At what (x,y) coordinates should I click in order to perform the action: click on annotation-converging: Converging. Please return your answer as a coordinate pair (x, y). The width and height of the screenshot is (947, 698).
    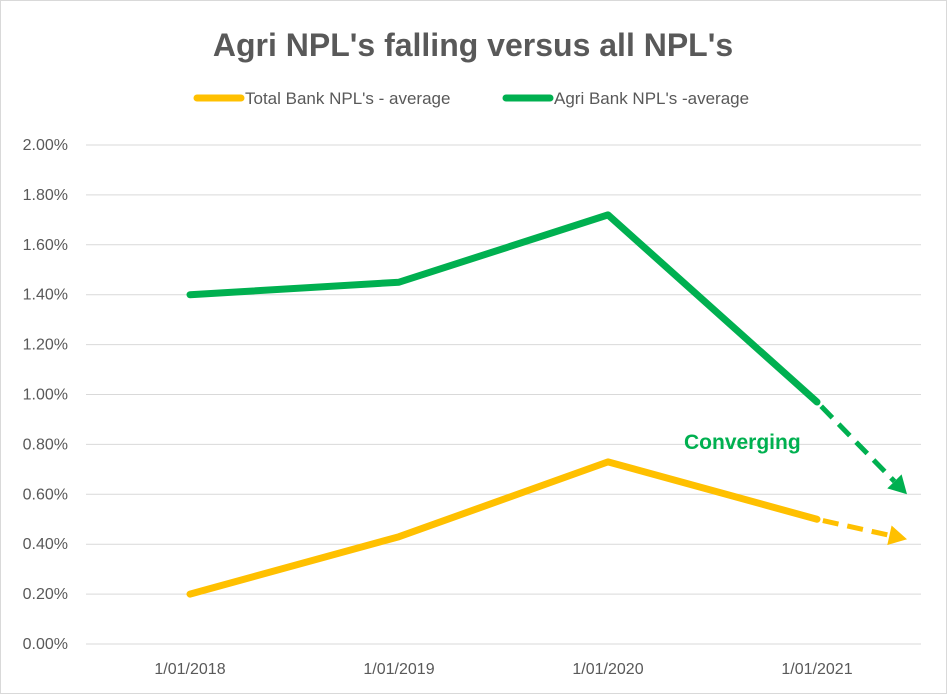
    Looking at the image, I should click on (742, 442).